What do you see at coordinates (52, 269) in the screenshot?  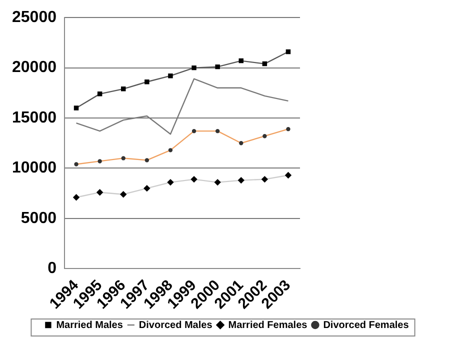 I see `y-tick-label: 0` at bounding box center [52, 269].